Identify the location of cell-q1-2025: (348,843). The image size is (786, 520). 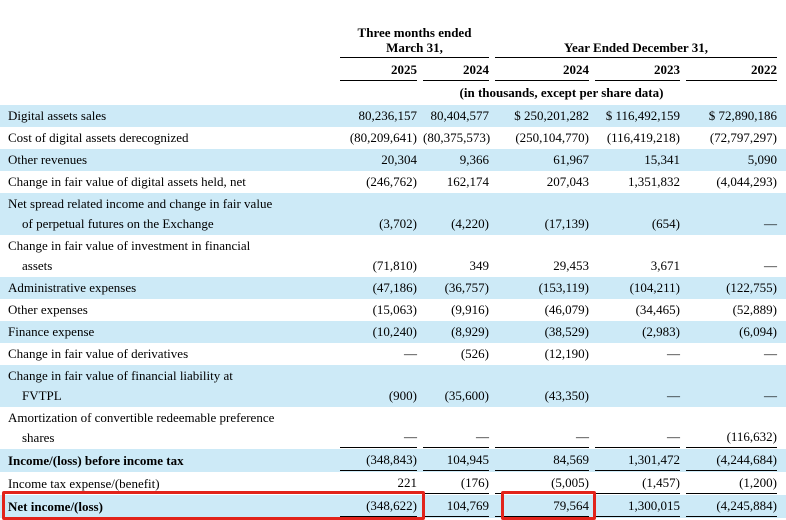
(378, 460).